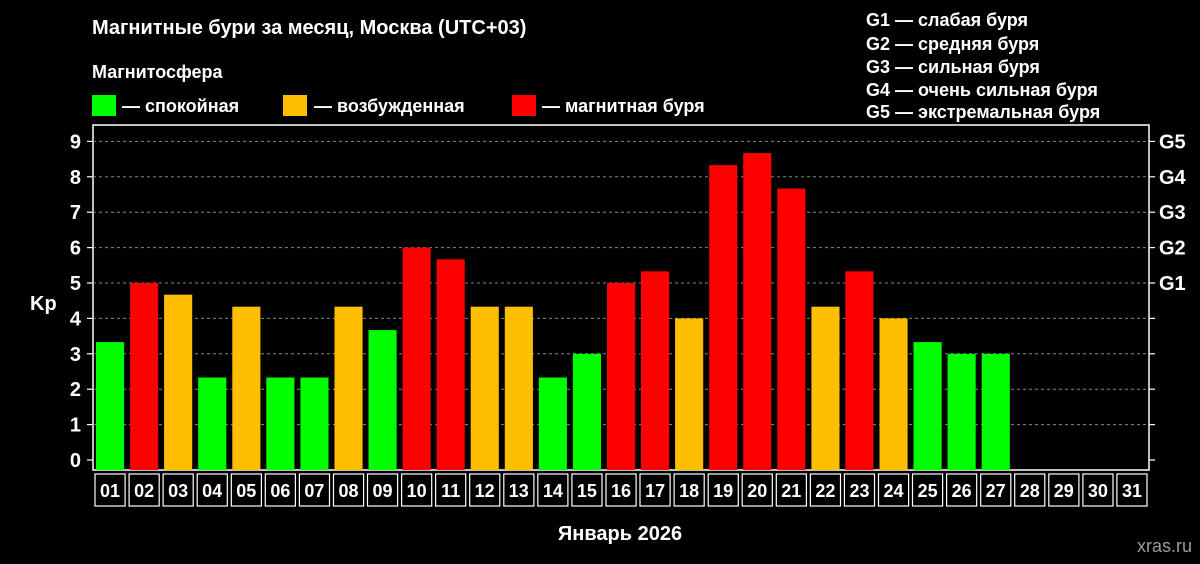 The width and height of the screenshot is (1200, 564). I want to click on x-tick-label: 12, so click(485, 491).